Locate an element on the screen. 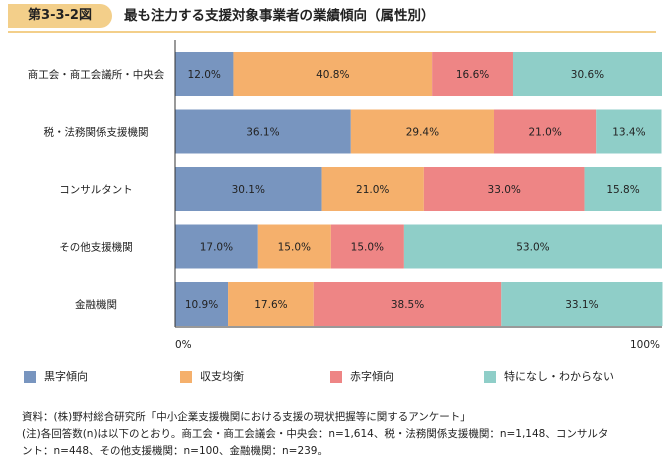 The image size is (664, 462). data-label: 33.1% is located at coordinates (581, 305).